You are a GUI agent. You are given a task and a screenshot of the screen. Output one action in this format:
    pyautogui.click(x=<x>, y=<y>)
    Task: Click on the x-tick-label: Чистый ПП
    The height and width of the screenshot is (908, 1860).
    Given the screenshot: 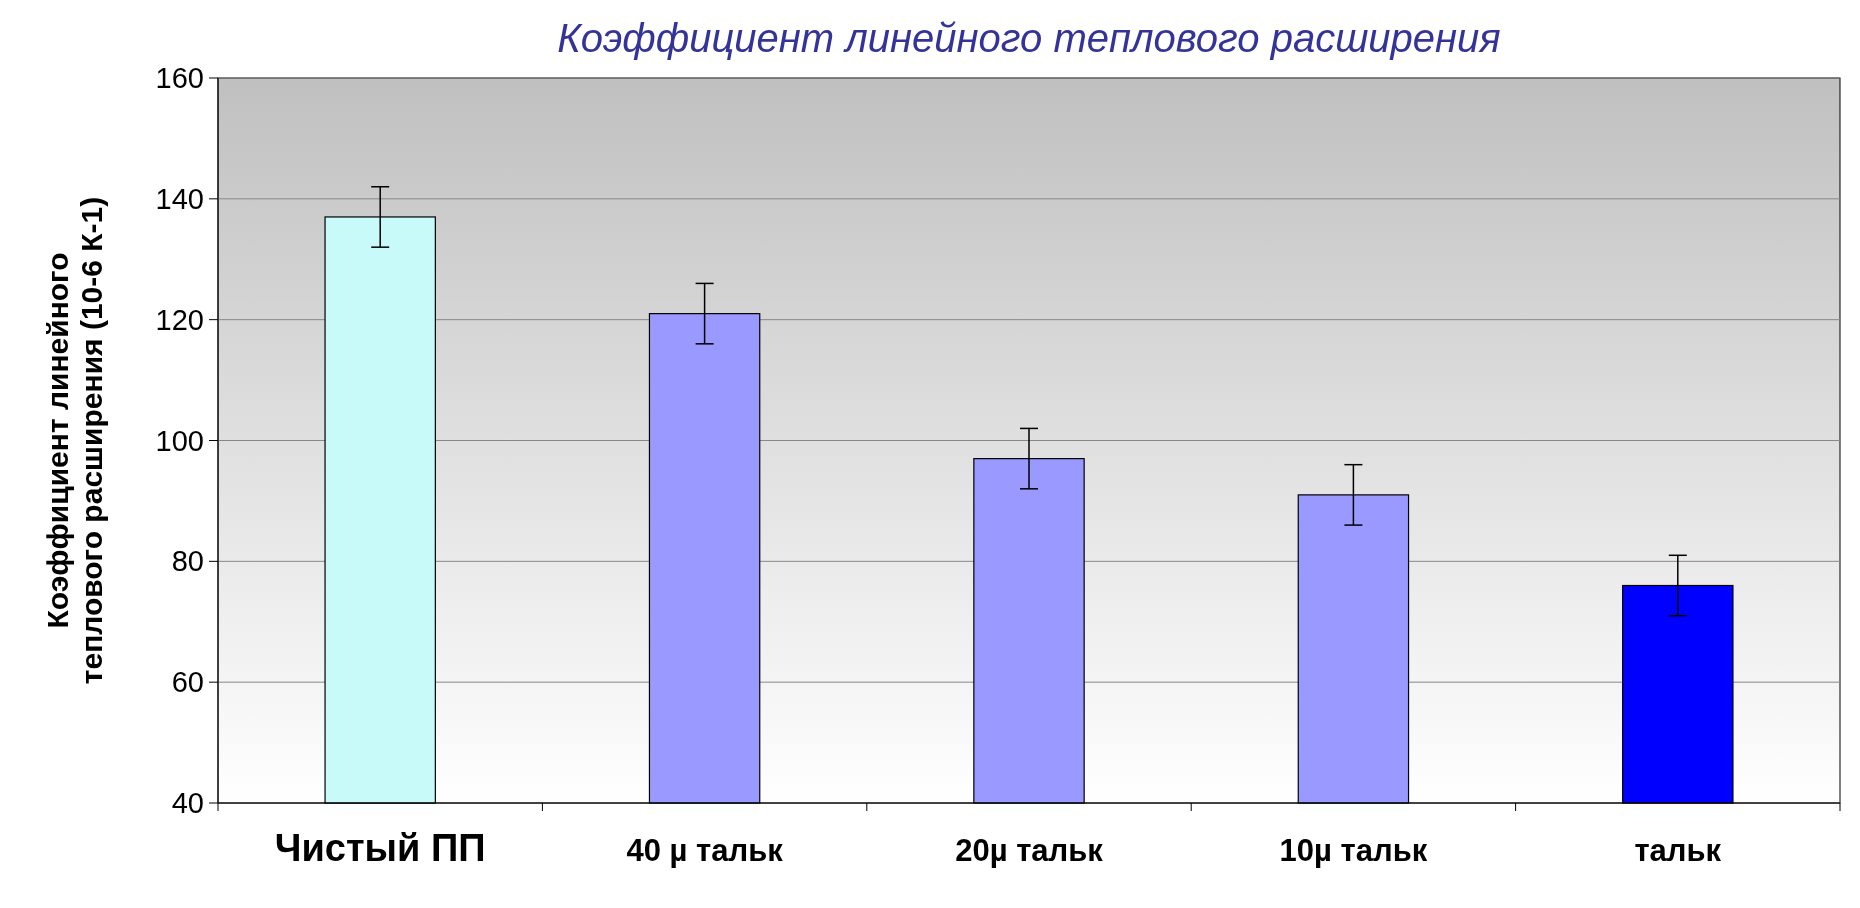 What is the action you would take?
    pyautogui.click(x=380, y=848)
    